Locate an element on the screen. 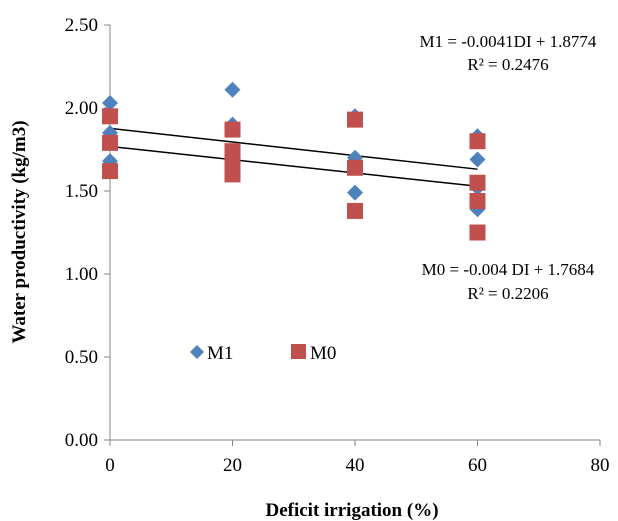  legend-m1-marker is located at coordinates (197, 352).